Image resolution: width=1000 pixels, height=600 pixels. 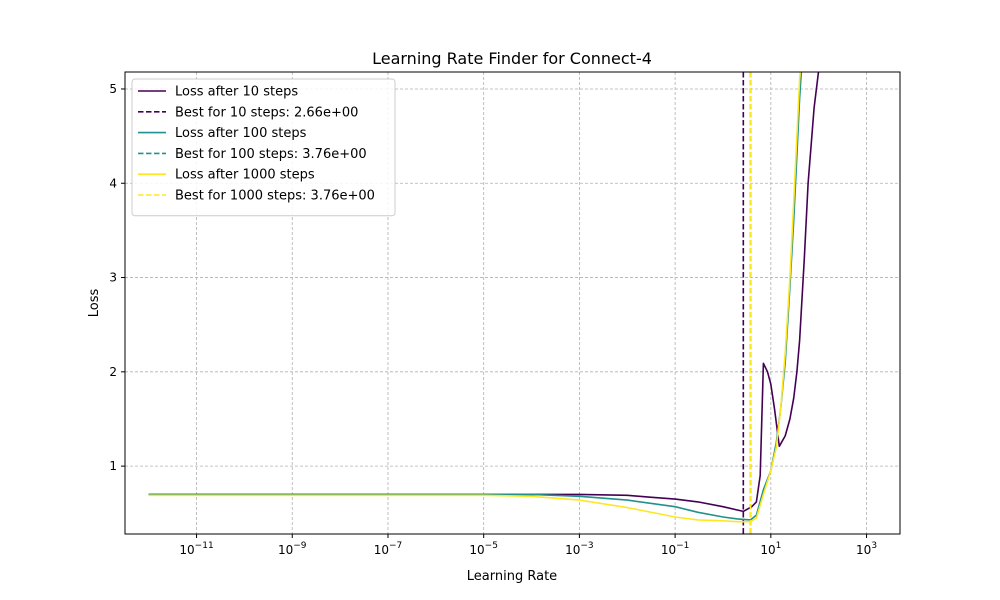 I want to click on x-tick-label: 10⁻⁹, so click(x=292, y=549).